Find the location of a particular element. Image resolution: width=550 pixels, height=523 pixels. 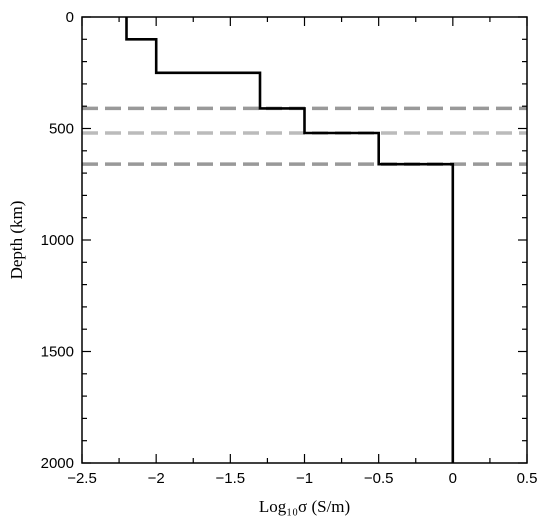

x-tick-labels: −2.5 −2 −1.5 −1 −0.5 0 0.5 is located at coordinates (302, 478).